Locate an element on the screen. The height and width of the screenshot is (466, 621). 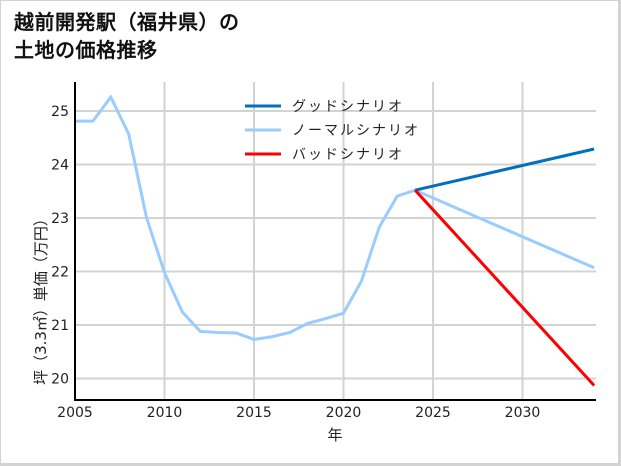
legend-label: バッドシナリオ is located at coordinates (348, 155).